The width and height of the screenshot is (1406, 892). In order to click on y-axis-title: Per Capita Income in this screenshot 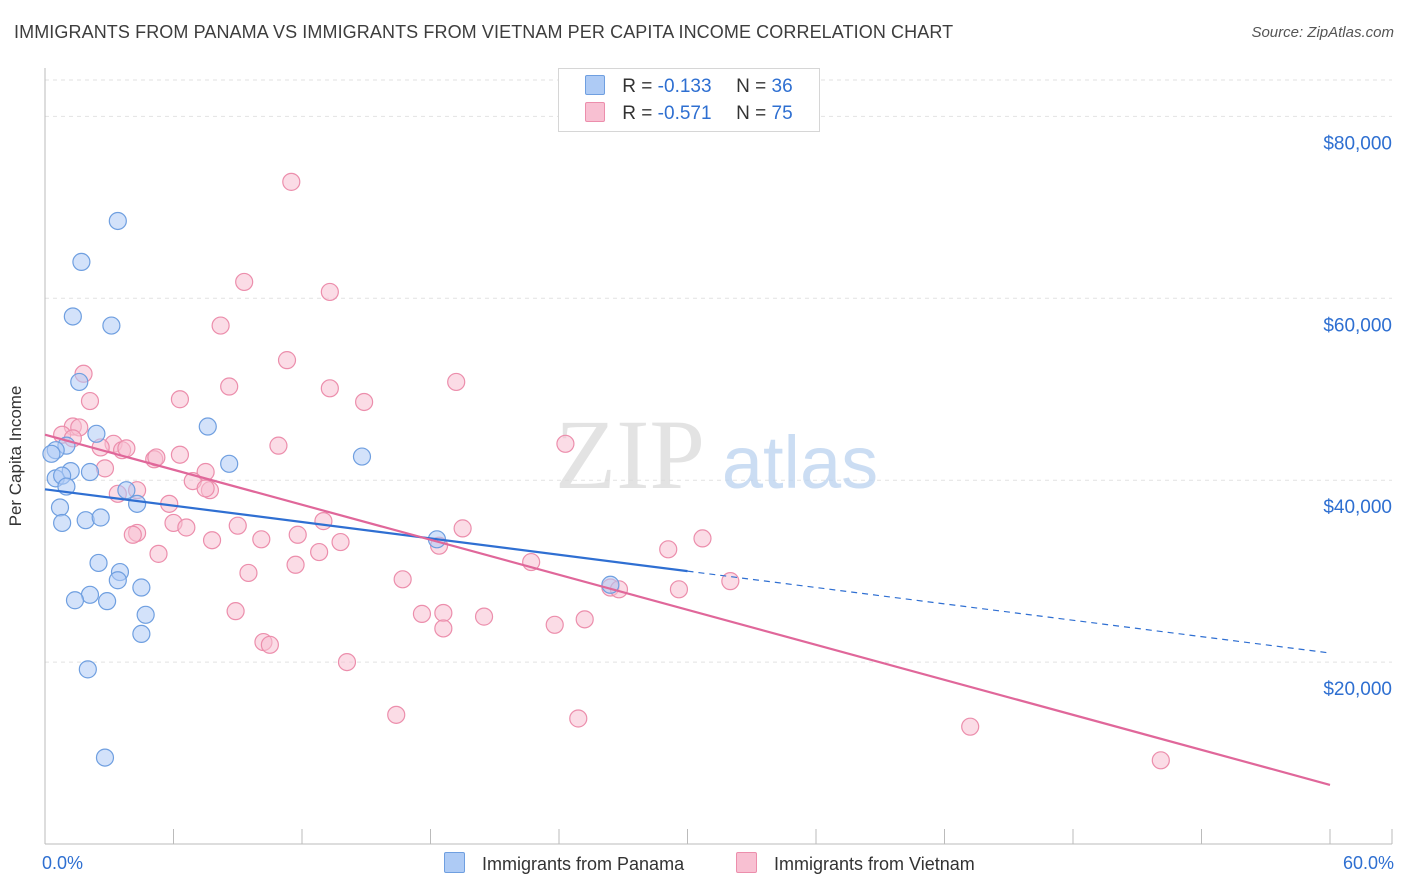, I will do `click(15, 456)`.